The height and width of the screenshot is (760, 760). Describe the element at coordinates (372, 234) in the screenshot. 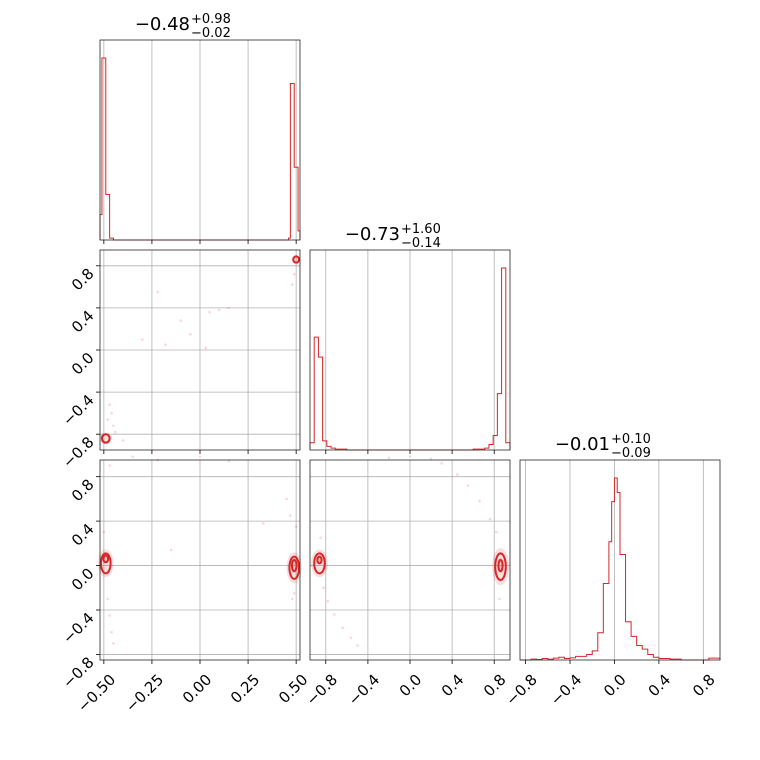

I see `title-median: −0.73` at that location.